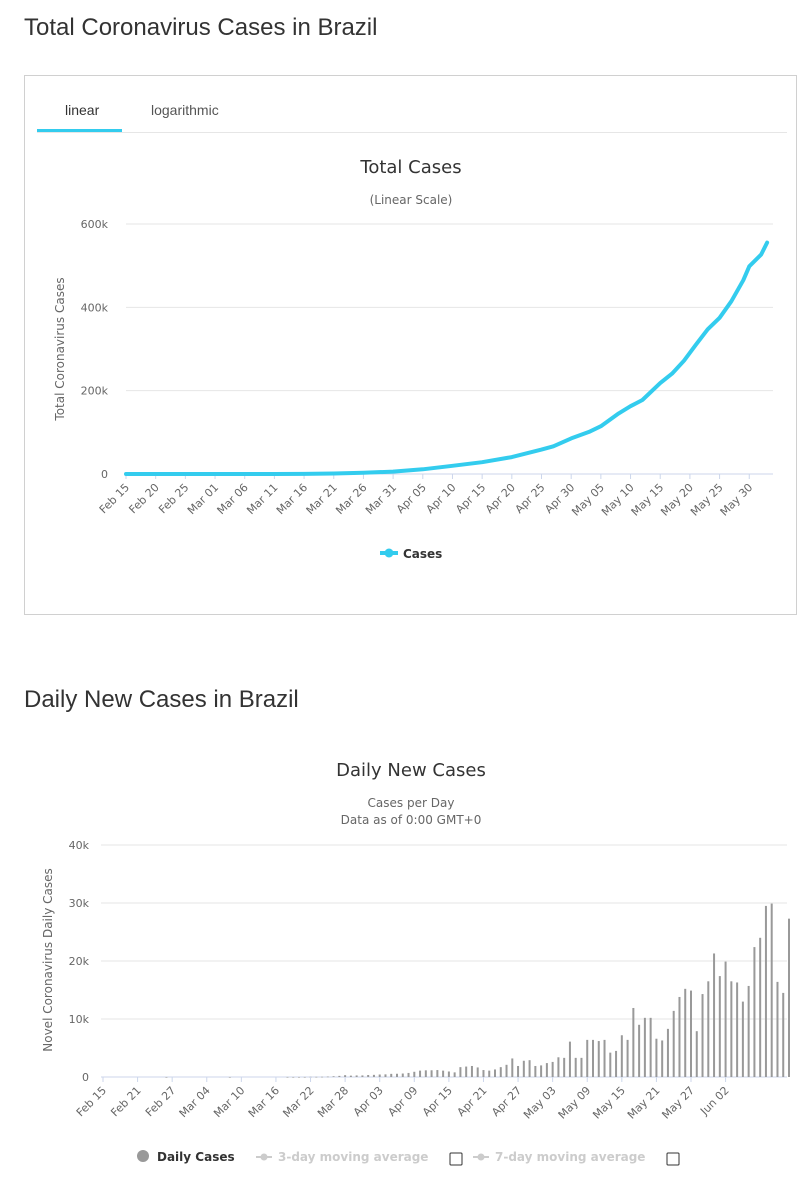 Image resolution: width=809 pixels, height=1178 pixels. Describe the element at coordinates (411, 554) in the screenshot. I see `legend-cases: Cases` at that location.